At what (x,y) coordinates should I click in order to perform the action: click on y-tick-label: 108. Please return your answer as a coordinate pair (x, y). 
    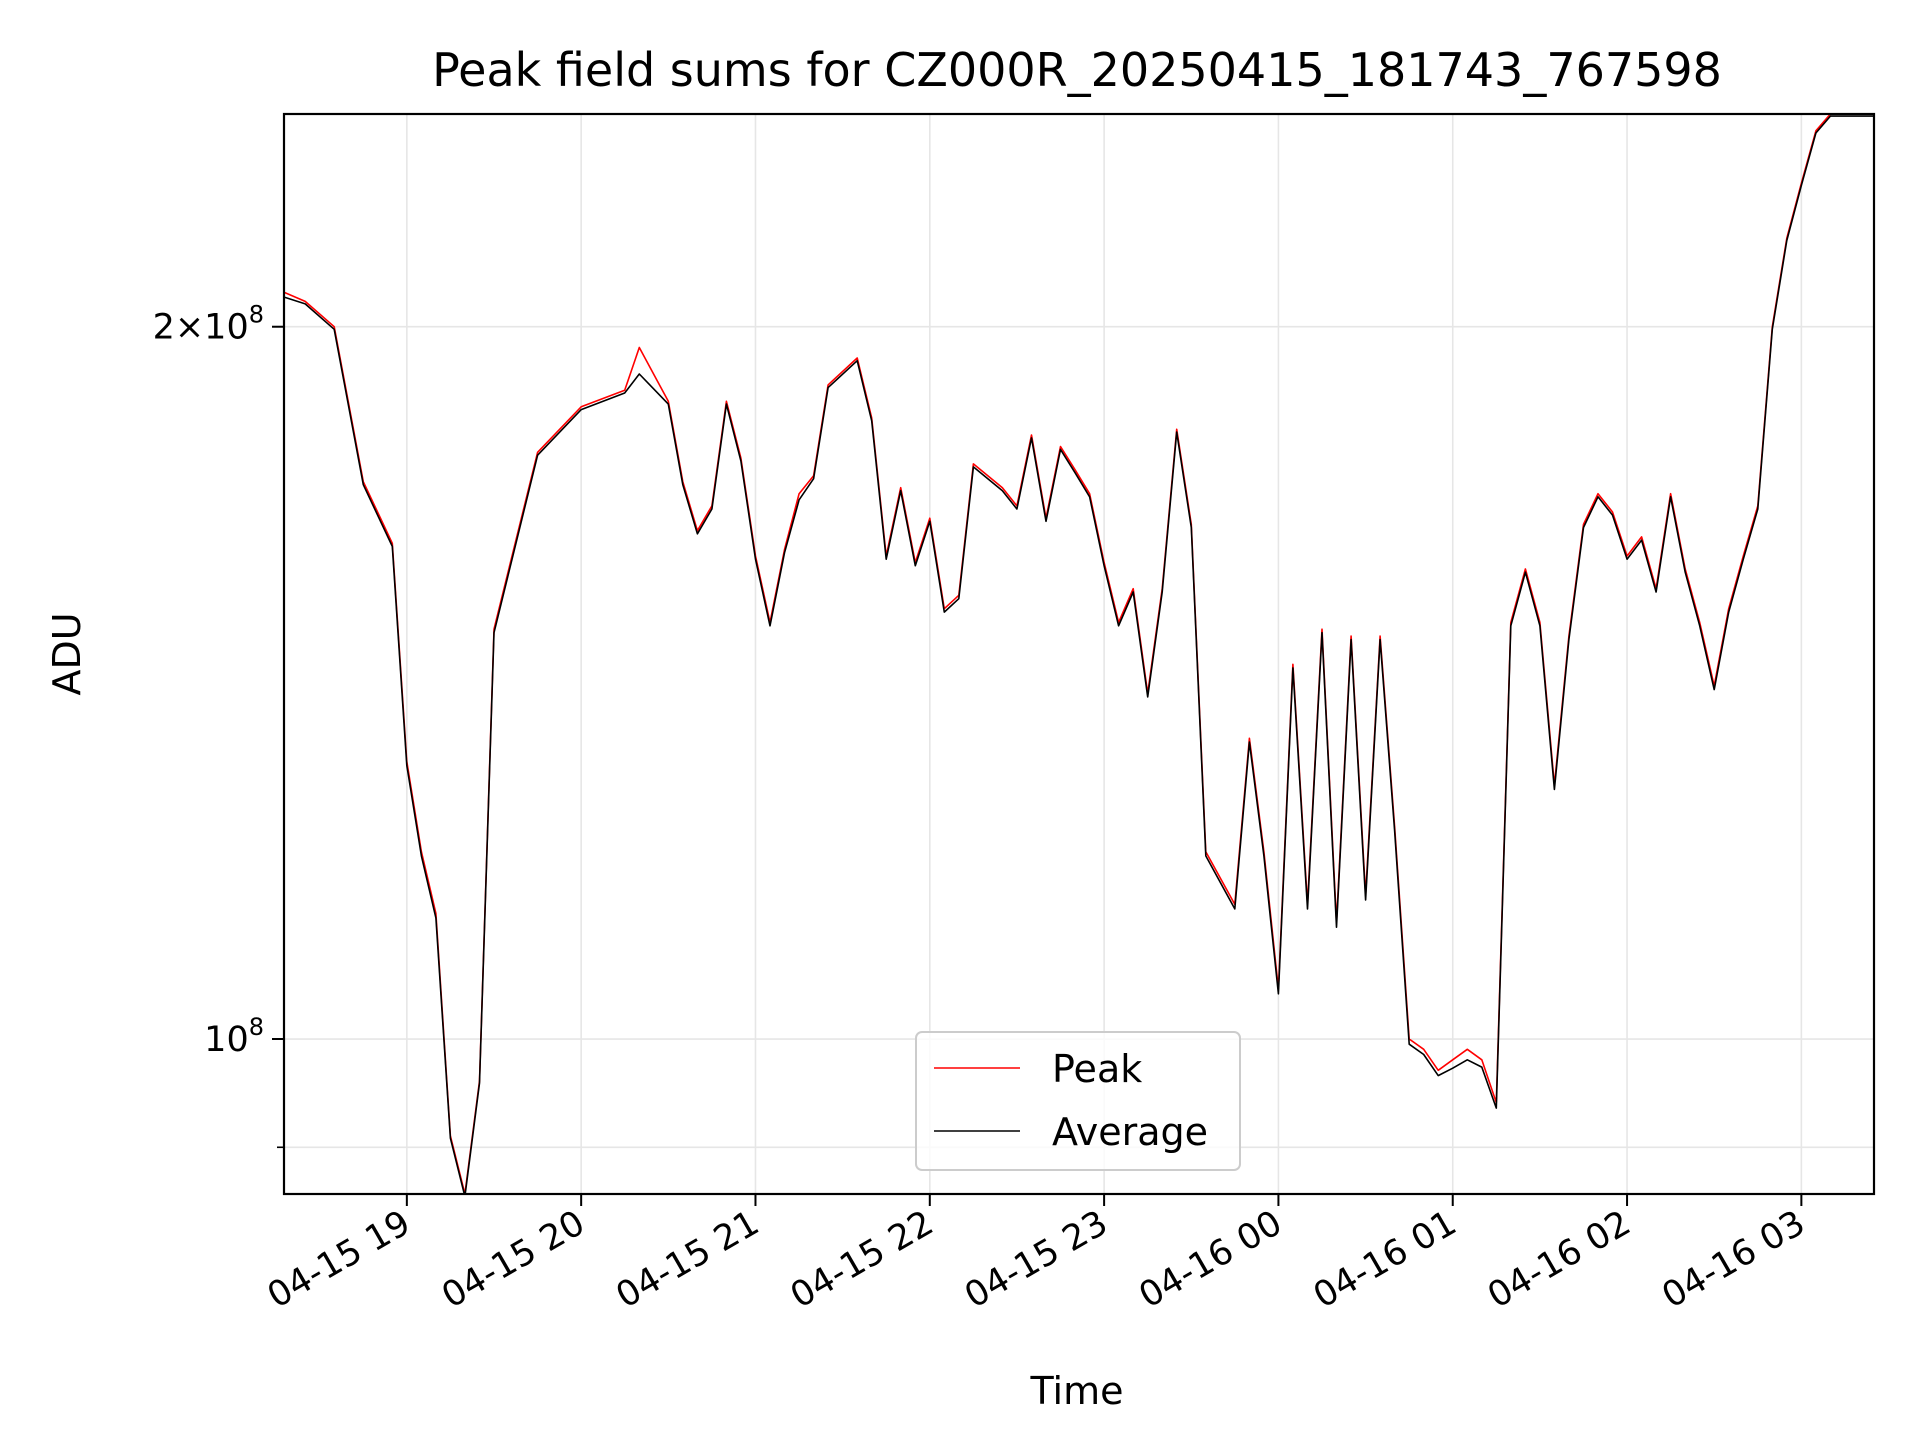
    Looking at the image, I should click on (234, 1036).